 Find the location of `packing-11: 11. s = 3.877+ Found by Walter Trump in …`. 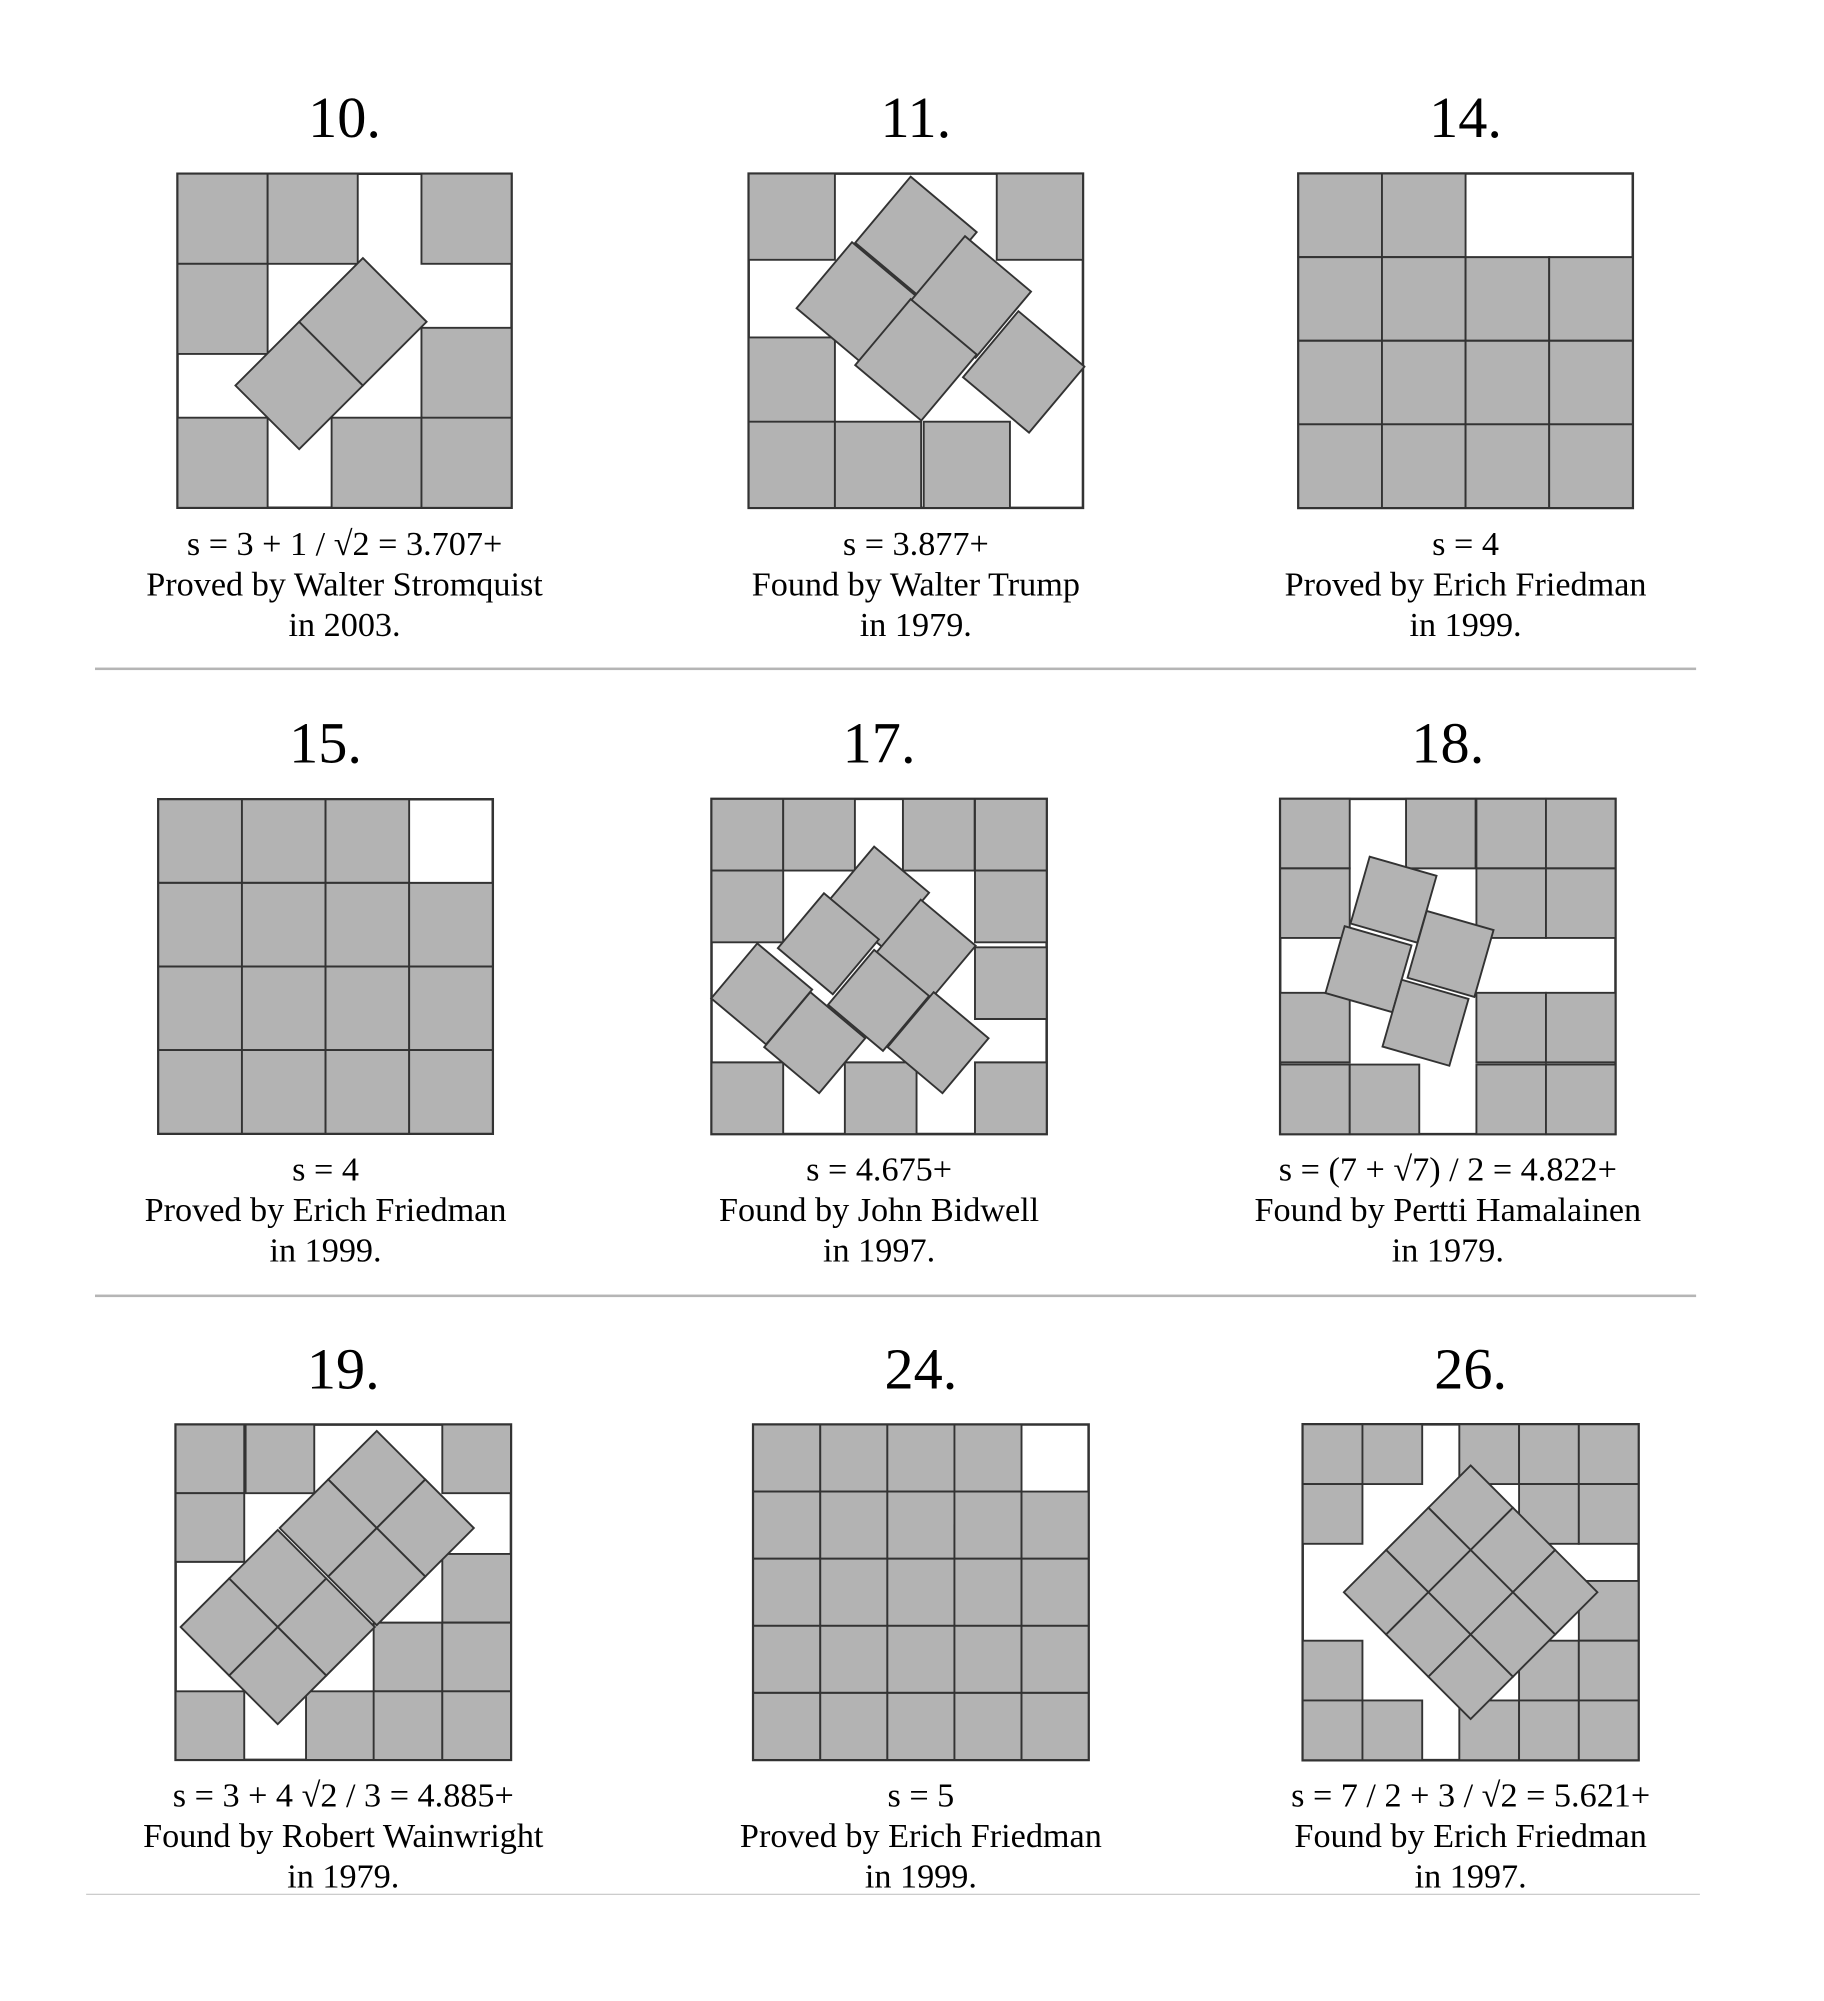

packing-11: 11. s = 3.877+ Found by Walter Trump in … is located at coordinates (916, 365).